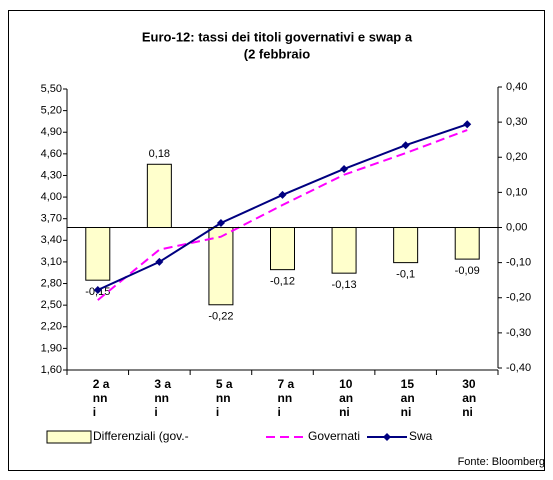 The image size is (553, 480). I want to click on x-tick-label: 3 anni, so click(163, 398).